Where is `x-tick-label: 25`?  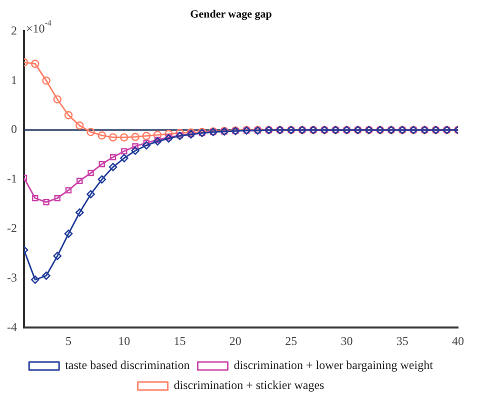 x-tick-label: 25 is located at coordinates (291, 341).